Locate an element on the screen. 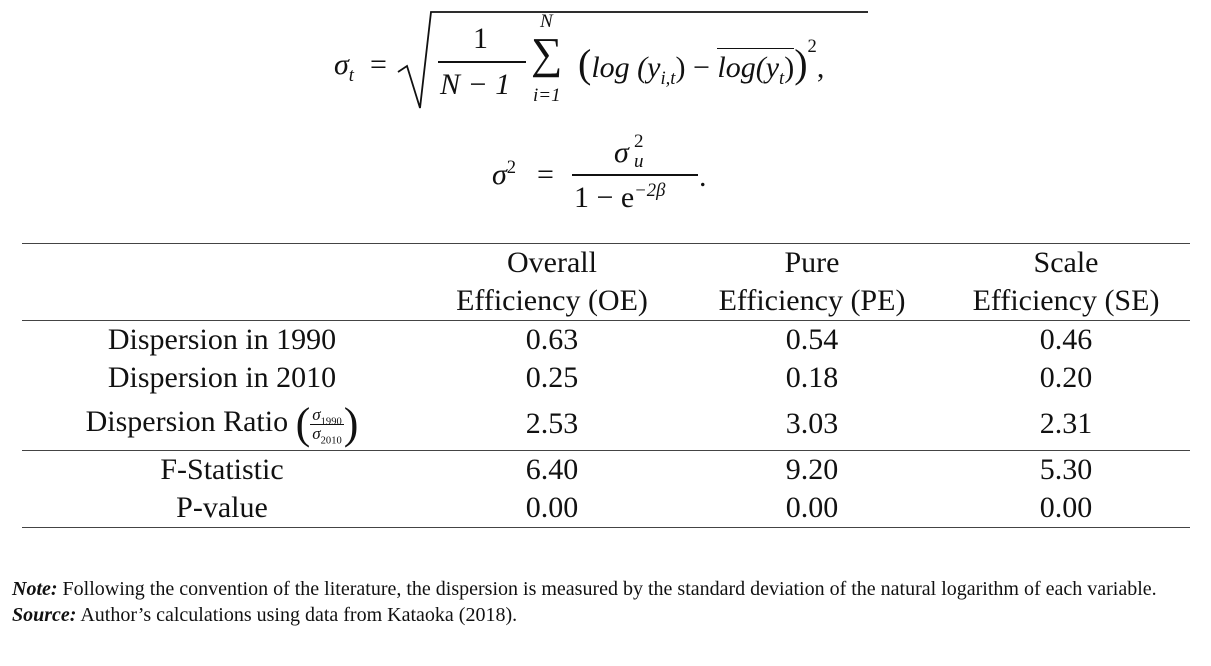 The image size is (1211, 666). math: (log (yi,t) − log(yt))2, is located at coordinates (701, 62).